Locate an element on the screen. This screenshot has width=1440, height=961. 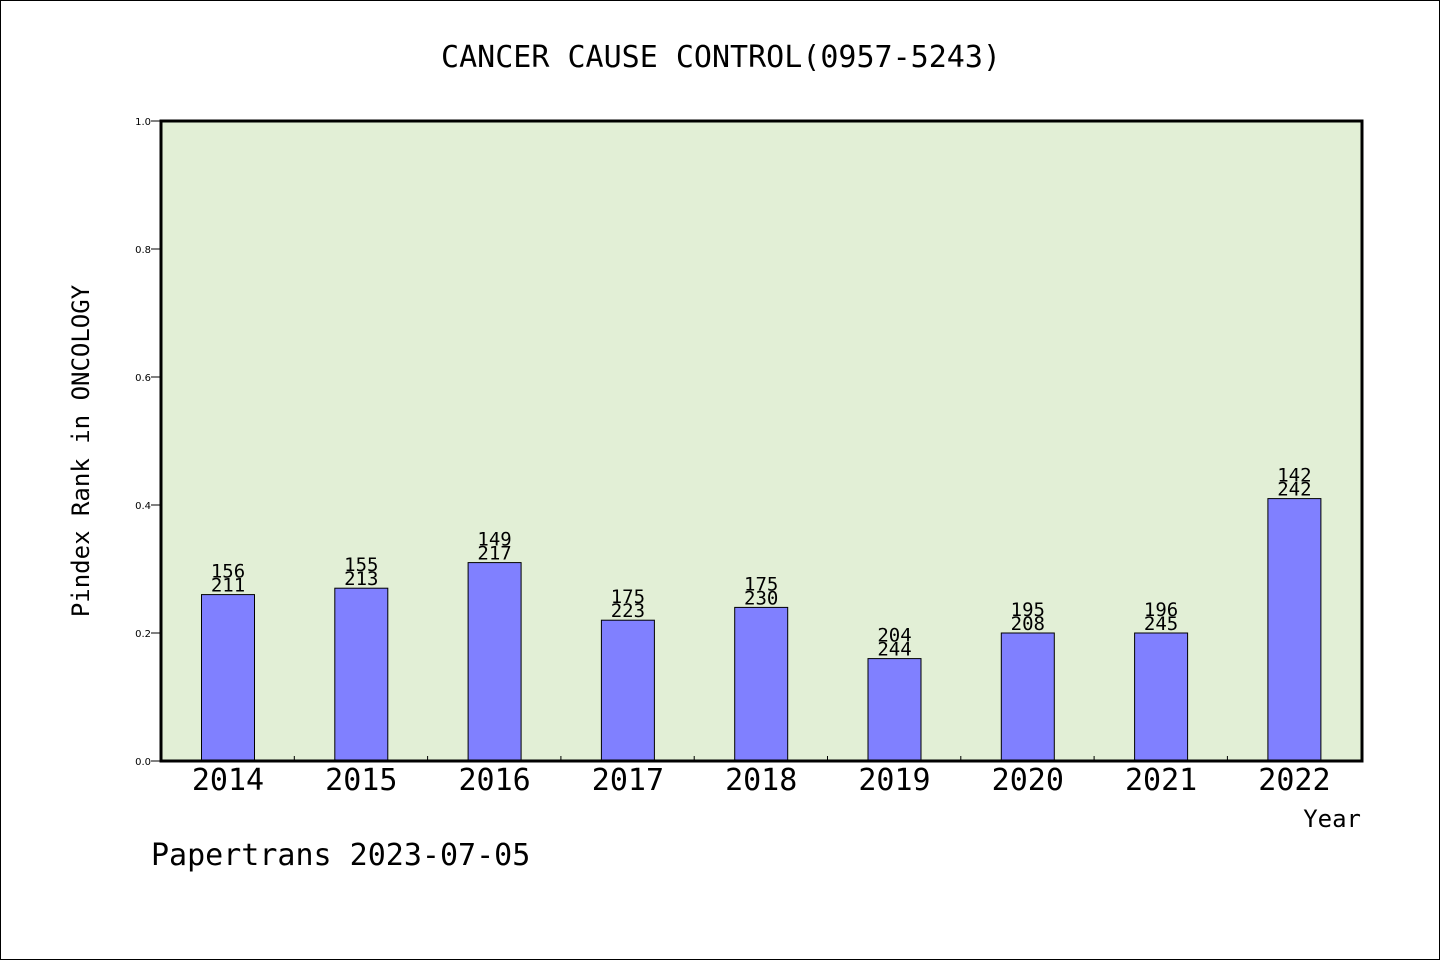
bar-label-bottom: 242 is located at coordinates (1294, 490).